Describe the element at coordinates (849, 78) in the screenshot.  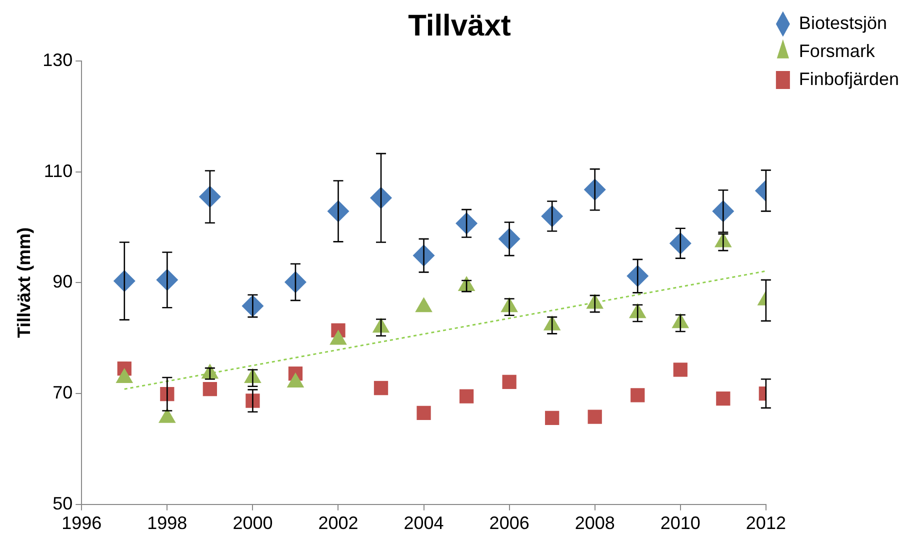
I see `legend-label: Finbofjärden` at that location.